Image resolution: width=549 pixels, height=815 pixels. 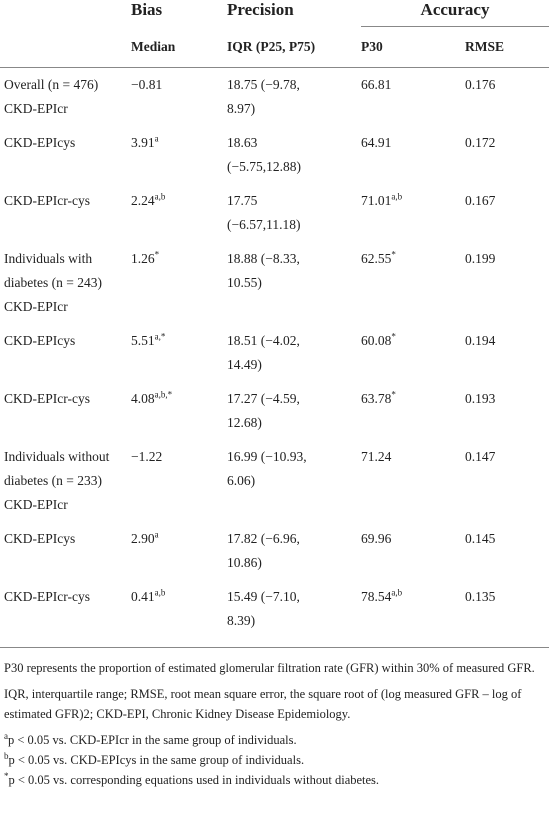 I want to click on p30-cell: 71.01a,b, so click(x=413, y=213).